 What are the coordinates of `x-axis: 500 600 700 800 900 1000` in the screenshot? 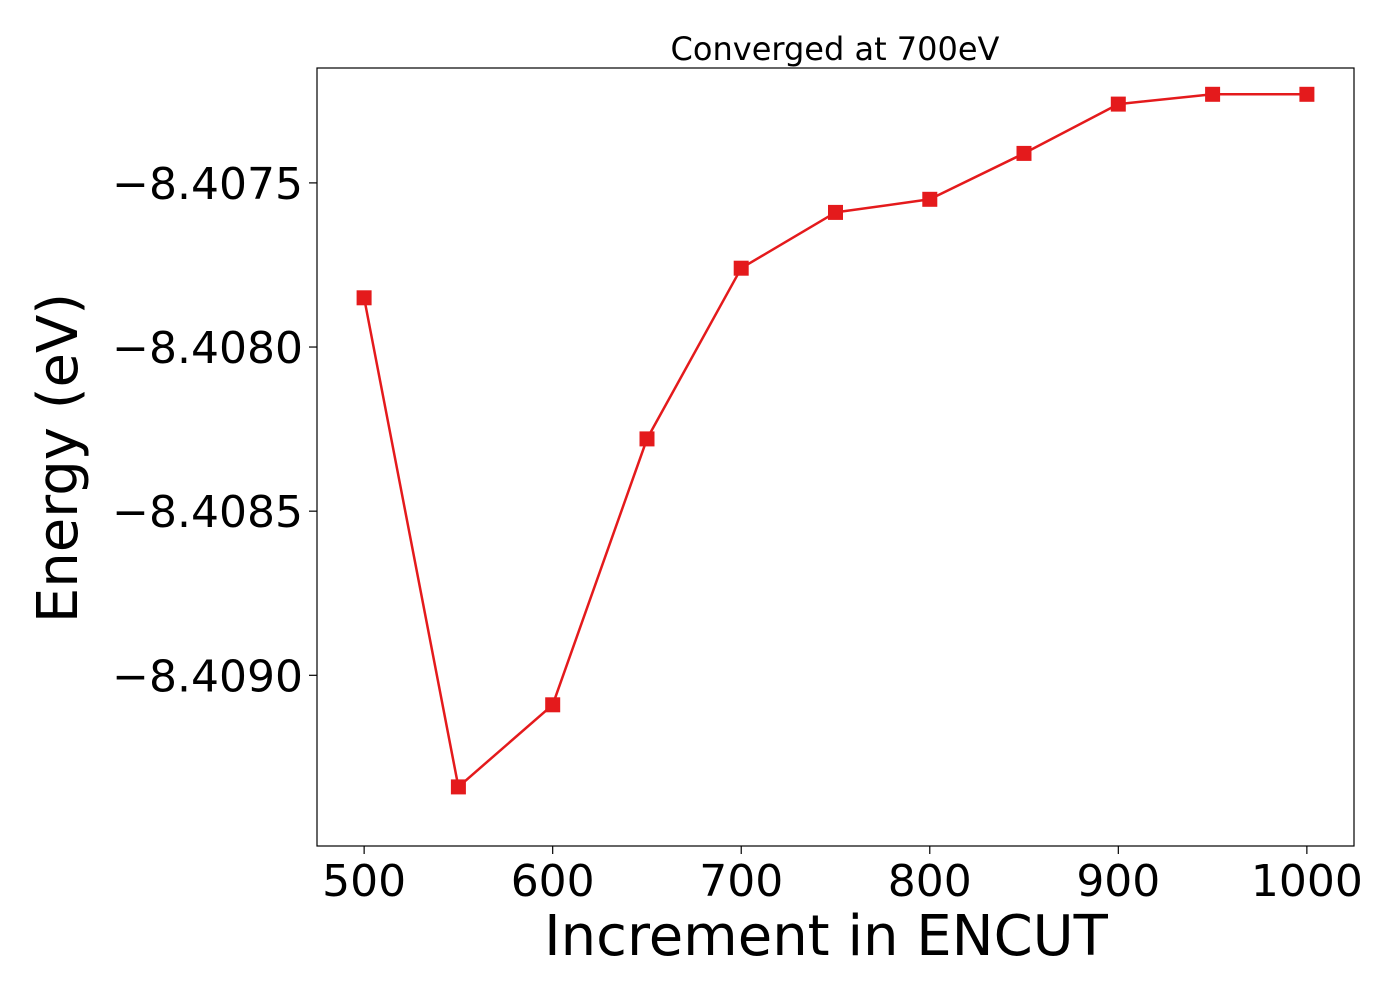 It's located at (842, 876).